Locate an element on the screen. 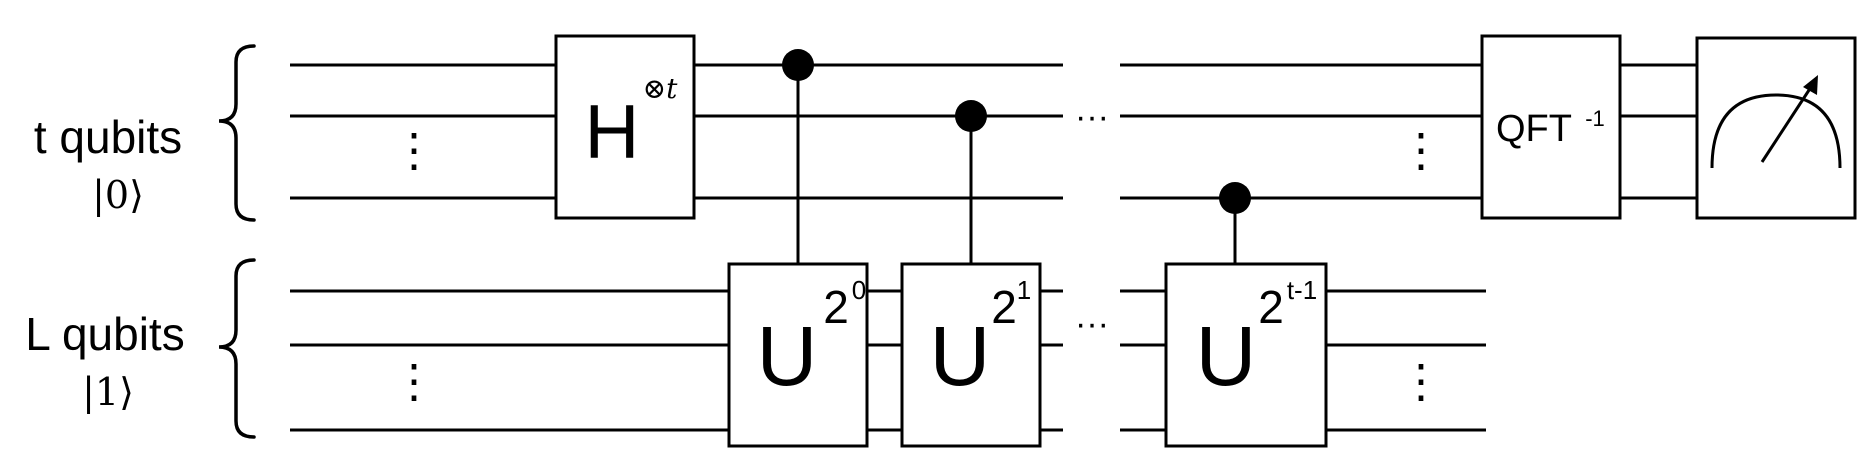  u0-gate-exponent-base: 2 is located at coordinates (836, 307).